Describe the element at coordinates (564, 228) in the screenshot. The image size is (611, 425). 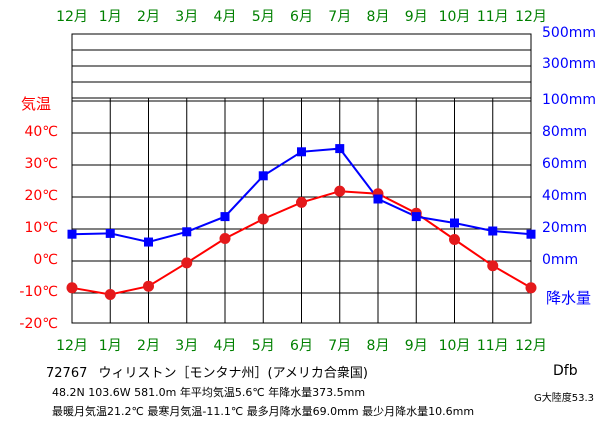
I see `precipitation-tick-label: 20mm` at that location.